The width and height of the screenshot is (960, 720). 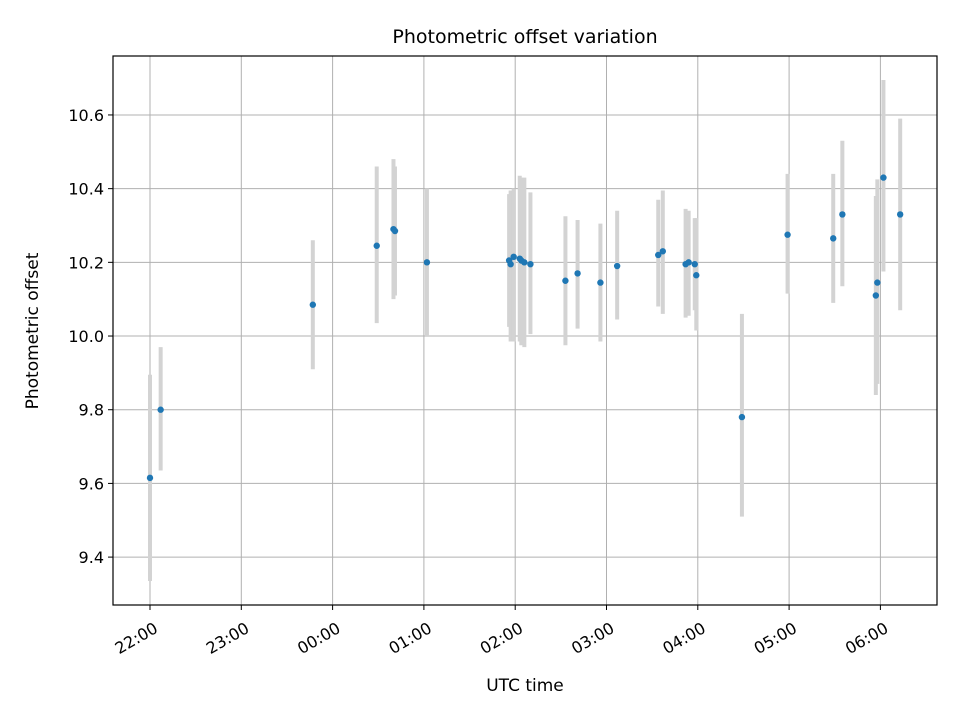 What do you see at coordinates (91, 557) in the screenshot?
I see `y-tick-label: 9.4` at bounding box center [91, 557].